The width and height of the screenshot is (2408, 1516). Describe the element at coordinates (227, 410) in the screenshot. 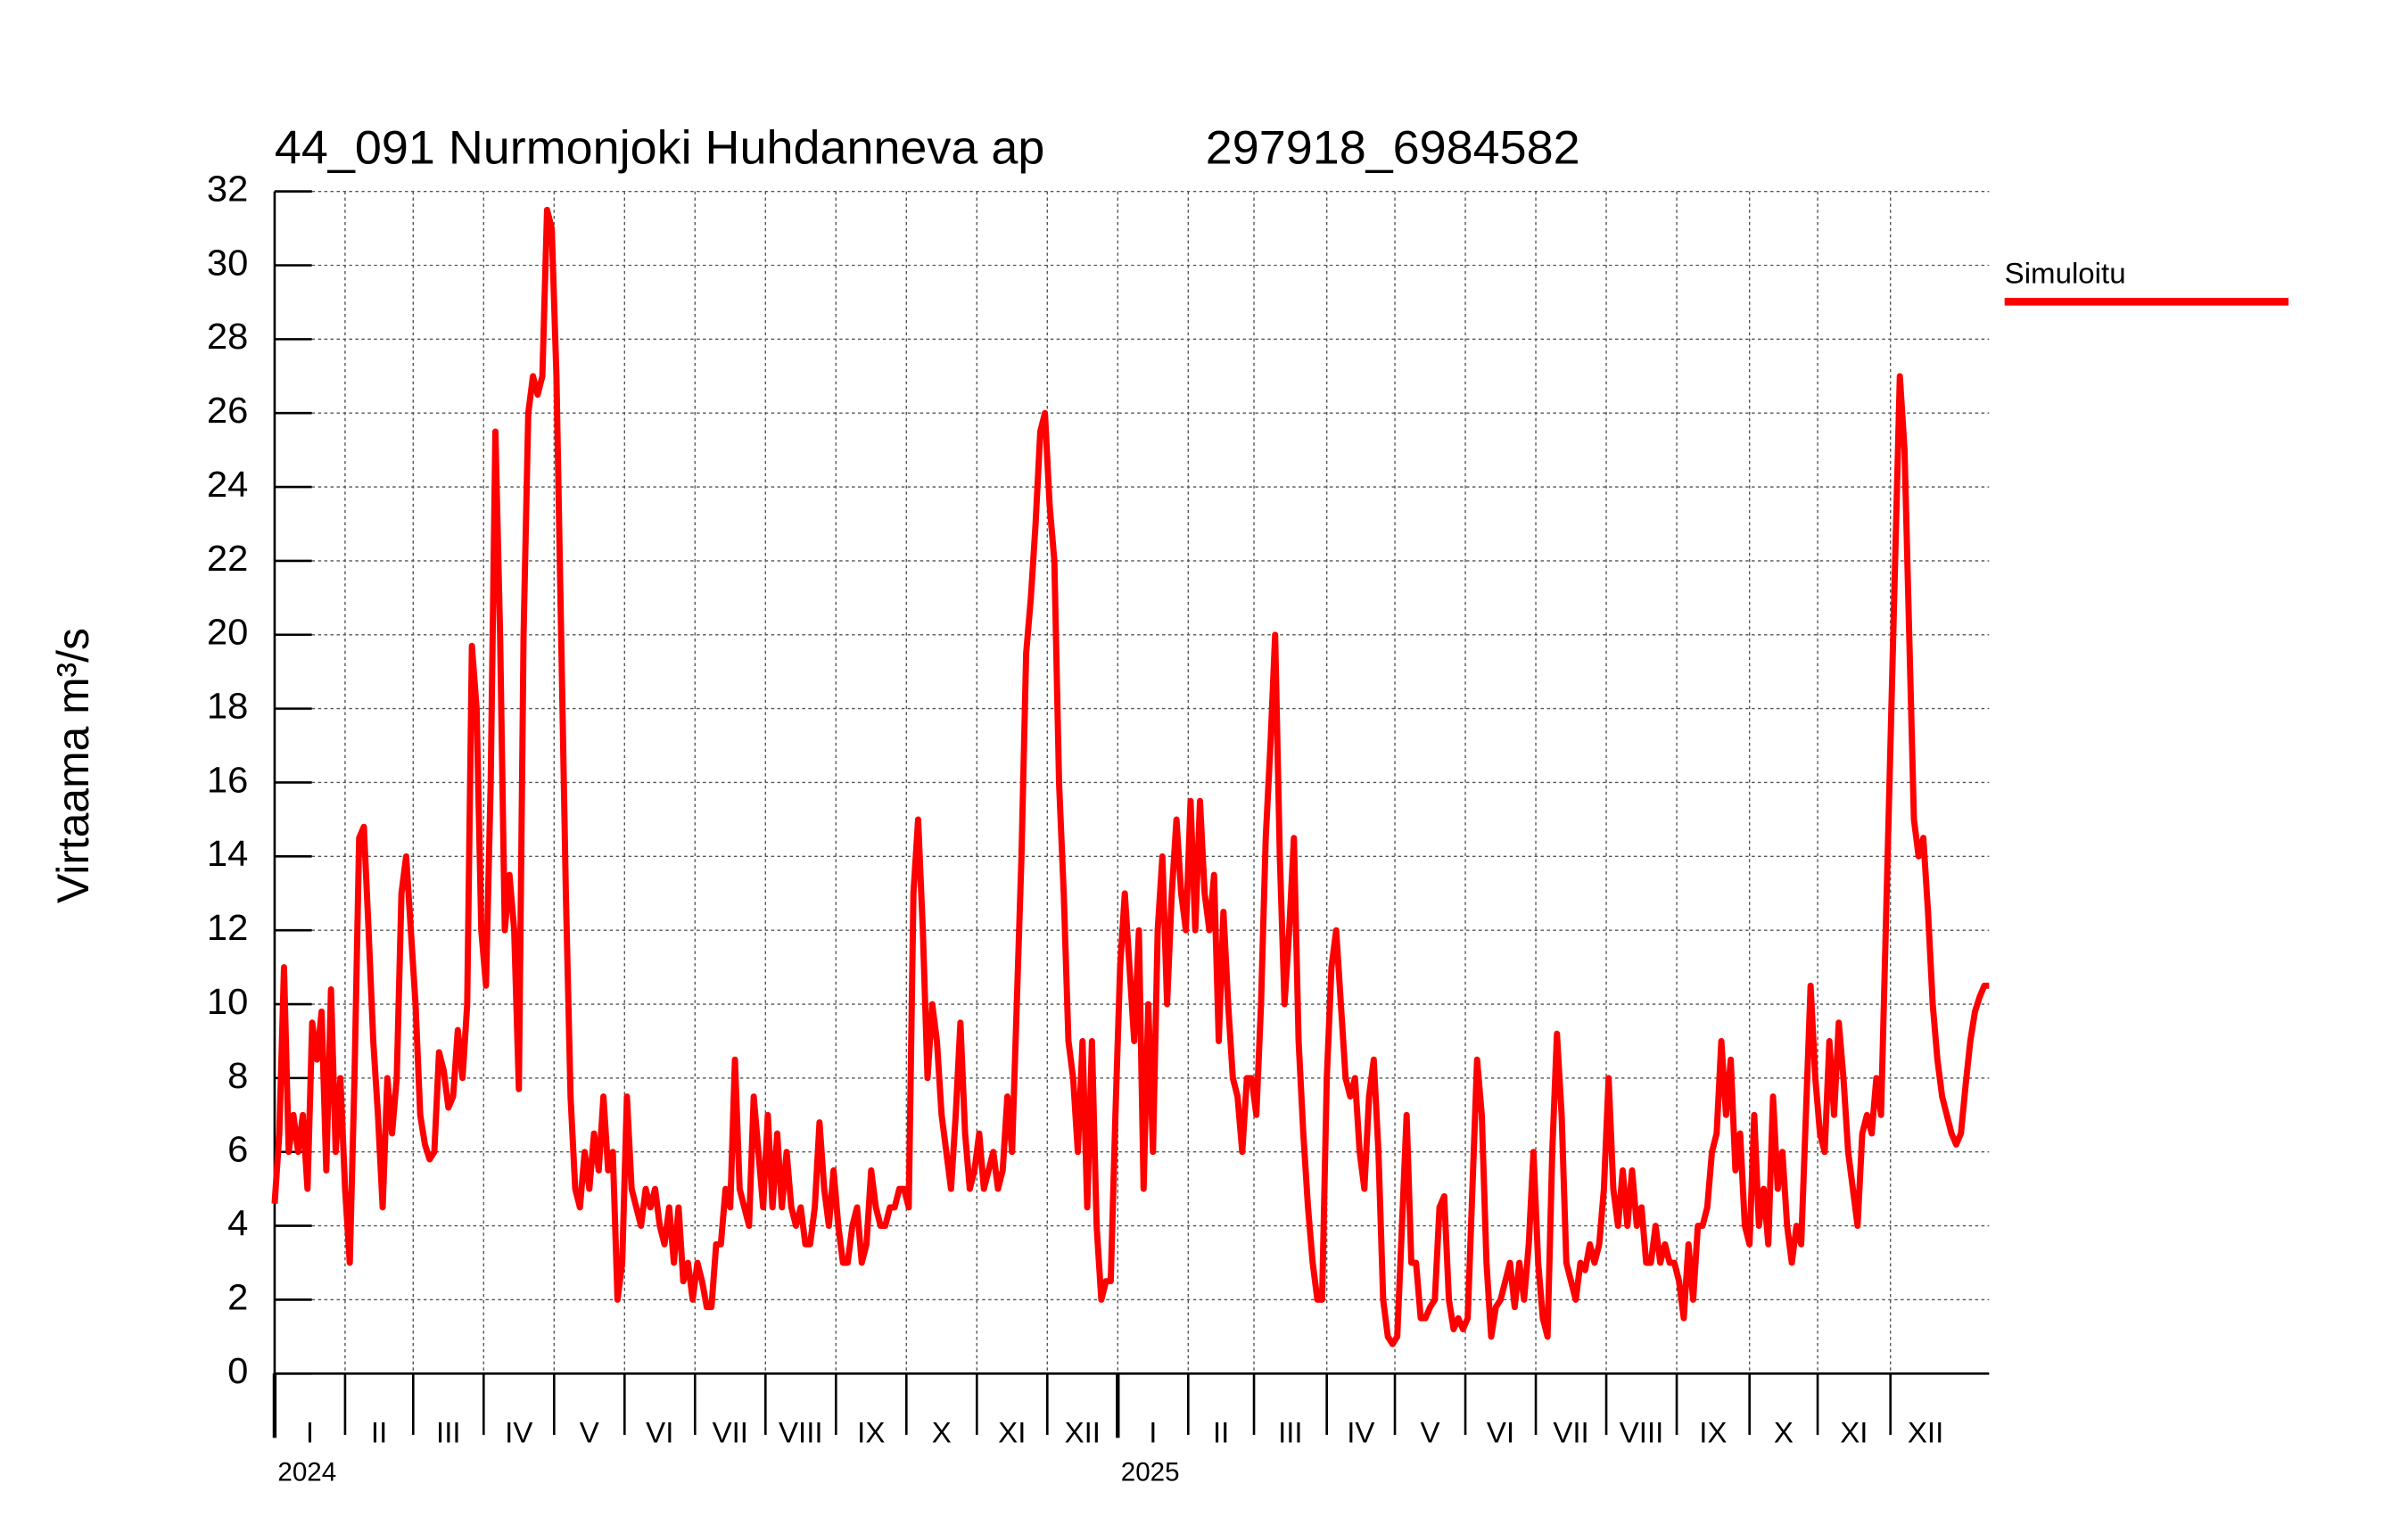

I see `y-tick-label: 26` at that location.